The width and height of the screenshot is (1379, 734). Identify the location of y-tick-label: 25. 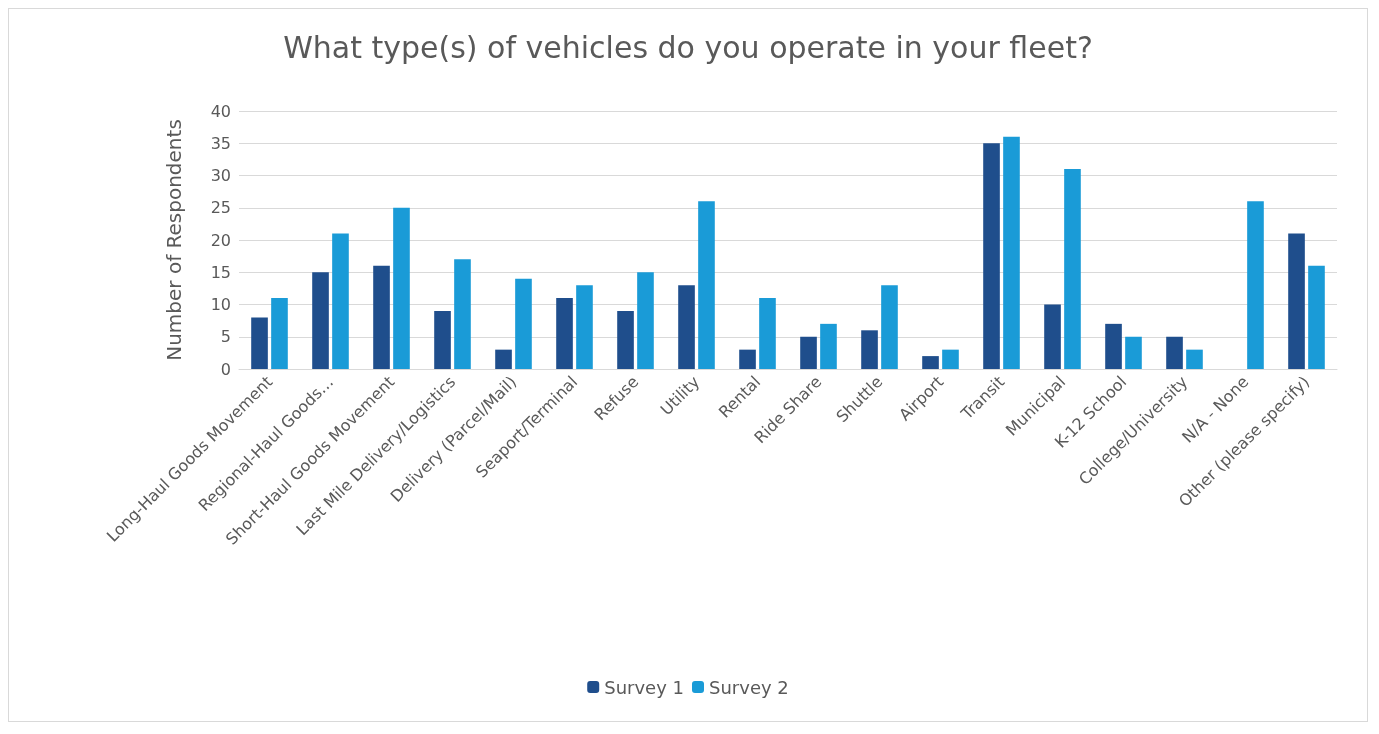
(220, 208).